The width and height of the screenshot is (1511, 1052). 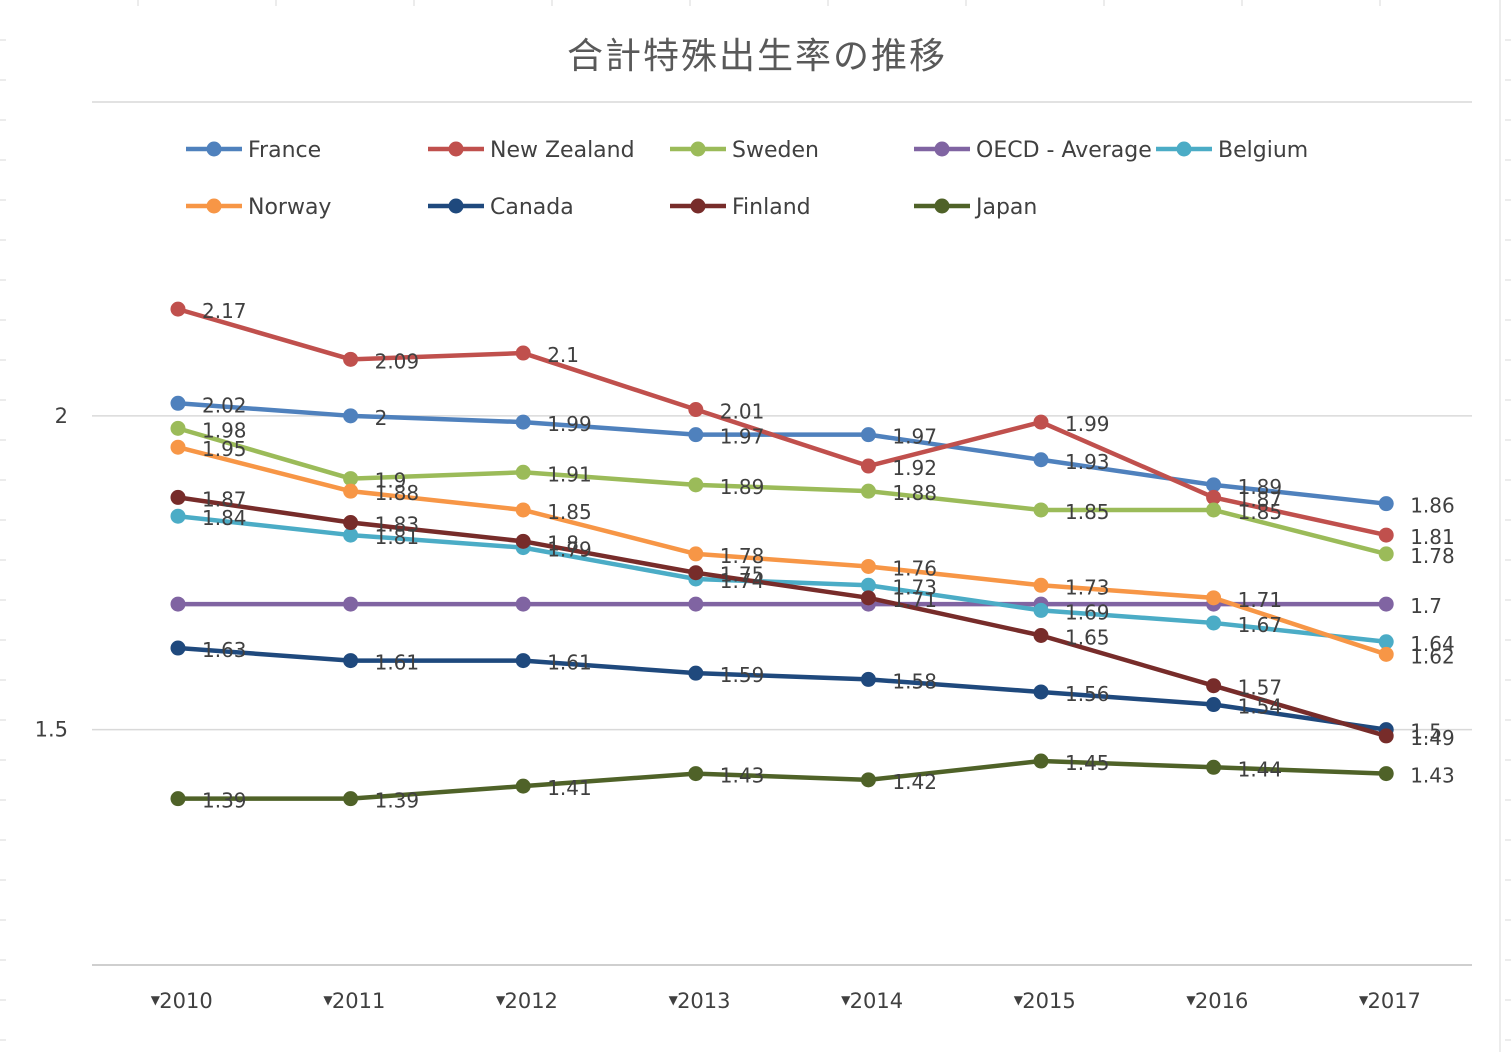 I want to click on legend-label: Belgium, so click(x=1263, y=150).